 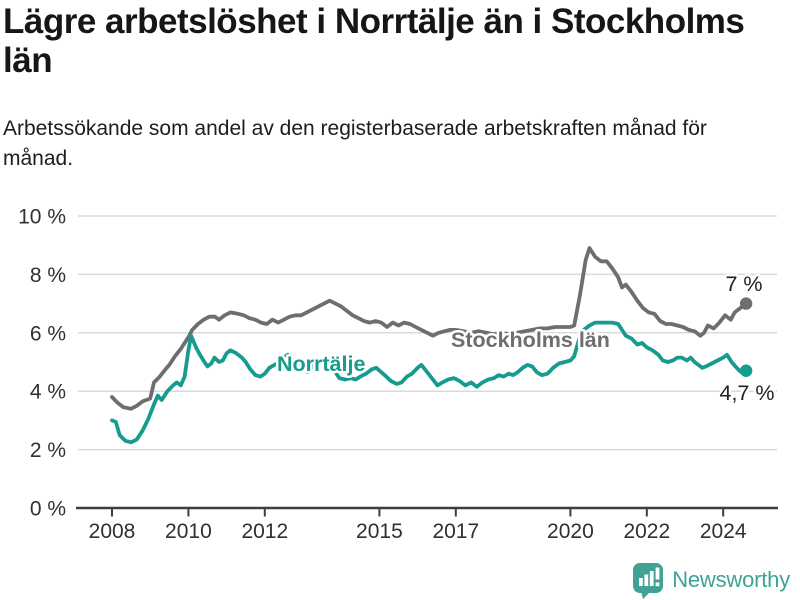 What do you see at coordinates (746, 370) in the screenshot?
I see `series-end-dot-norrtälje` at bounding box center [746, 370].